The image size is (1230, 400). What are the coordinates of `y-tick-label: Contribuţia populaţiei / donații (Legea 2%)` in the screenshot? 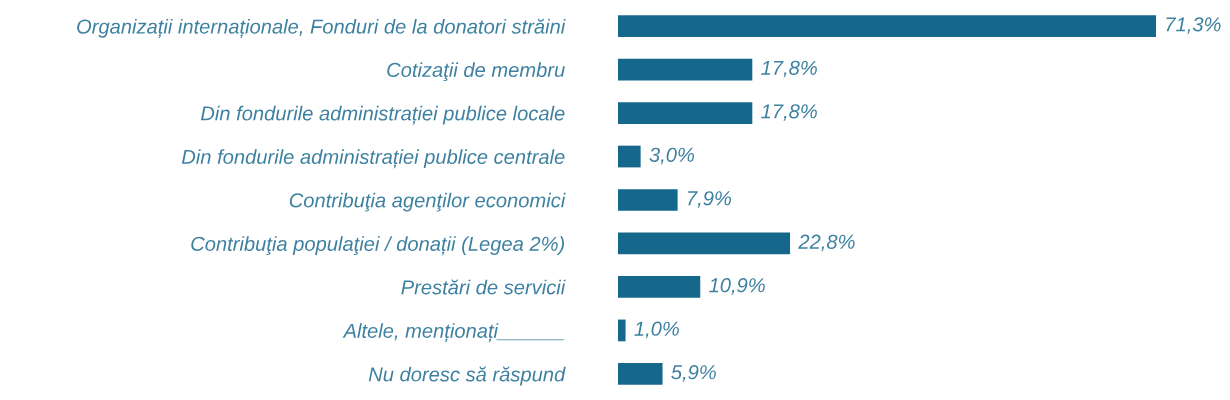 It's located at (378, 246).